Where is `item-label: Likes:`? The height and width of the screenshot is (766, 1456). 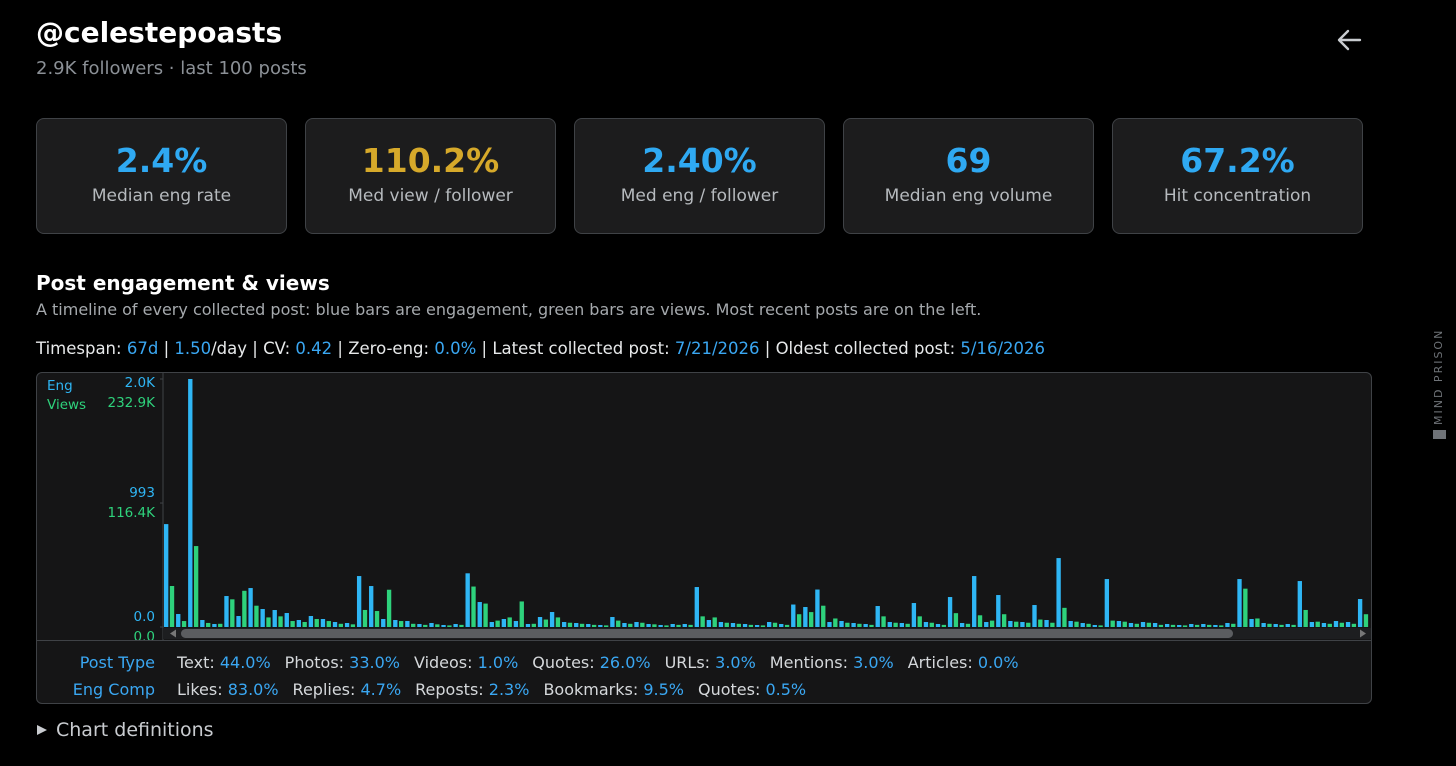 item-label: Likes: is located at coordinates (200, 689).